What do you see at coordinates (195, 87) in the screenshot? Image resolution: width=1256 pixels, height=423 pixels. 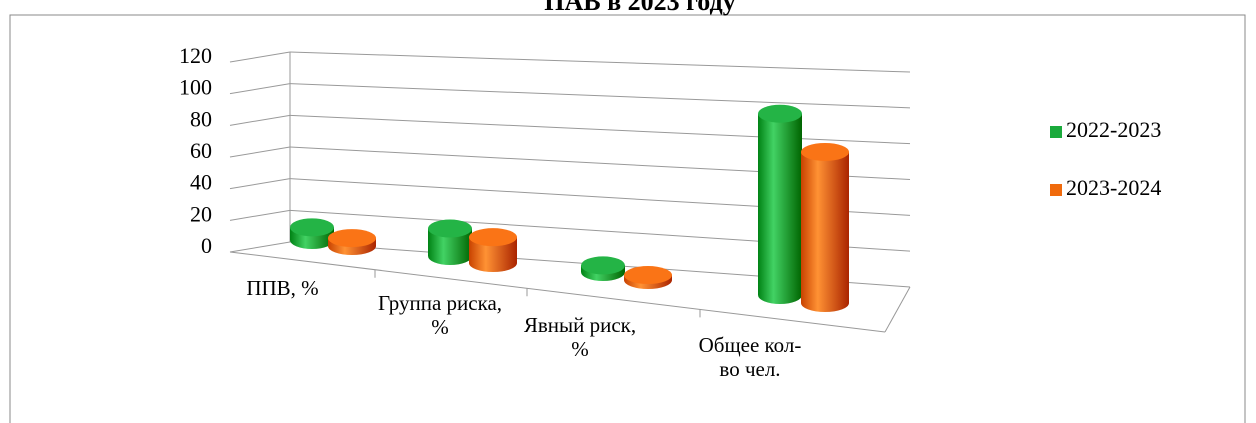 I see `y-tick-label: 100` at bounding box center [195, 87].